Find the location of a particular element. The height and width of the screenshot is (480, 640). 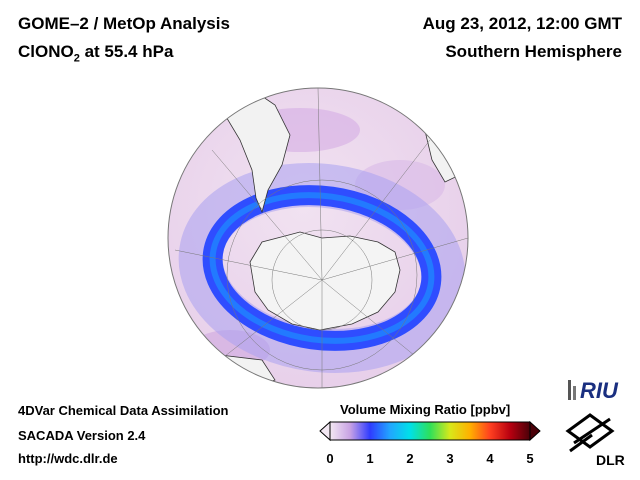

pressure-level: at 55.4 hPa is located at coordinates (126, 51).